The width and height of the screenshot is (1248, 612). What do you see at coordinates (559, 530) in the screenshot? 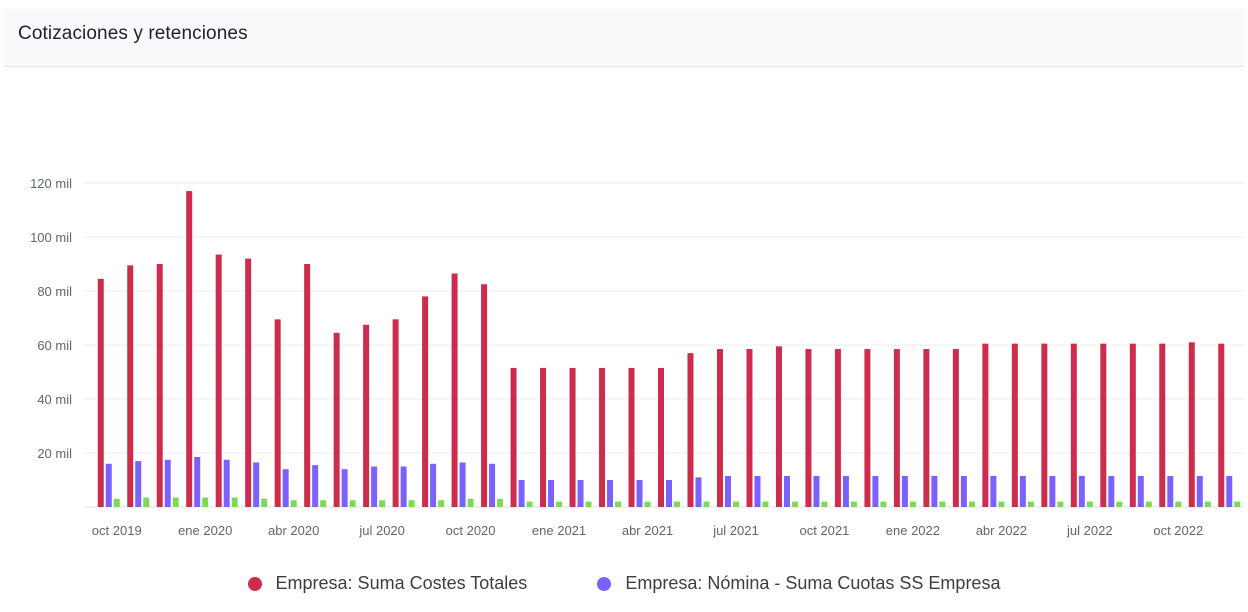
I see `x-tick-label: ene 2021` at bounding box center [559, 530].